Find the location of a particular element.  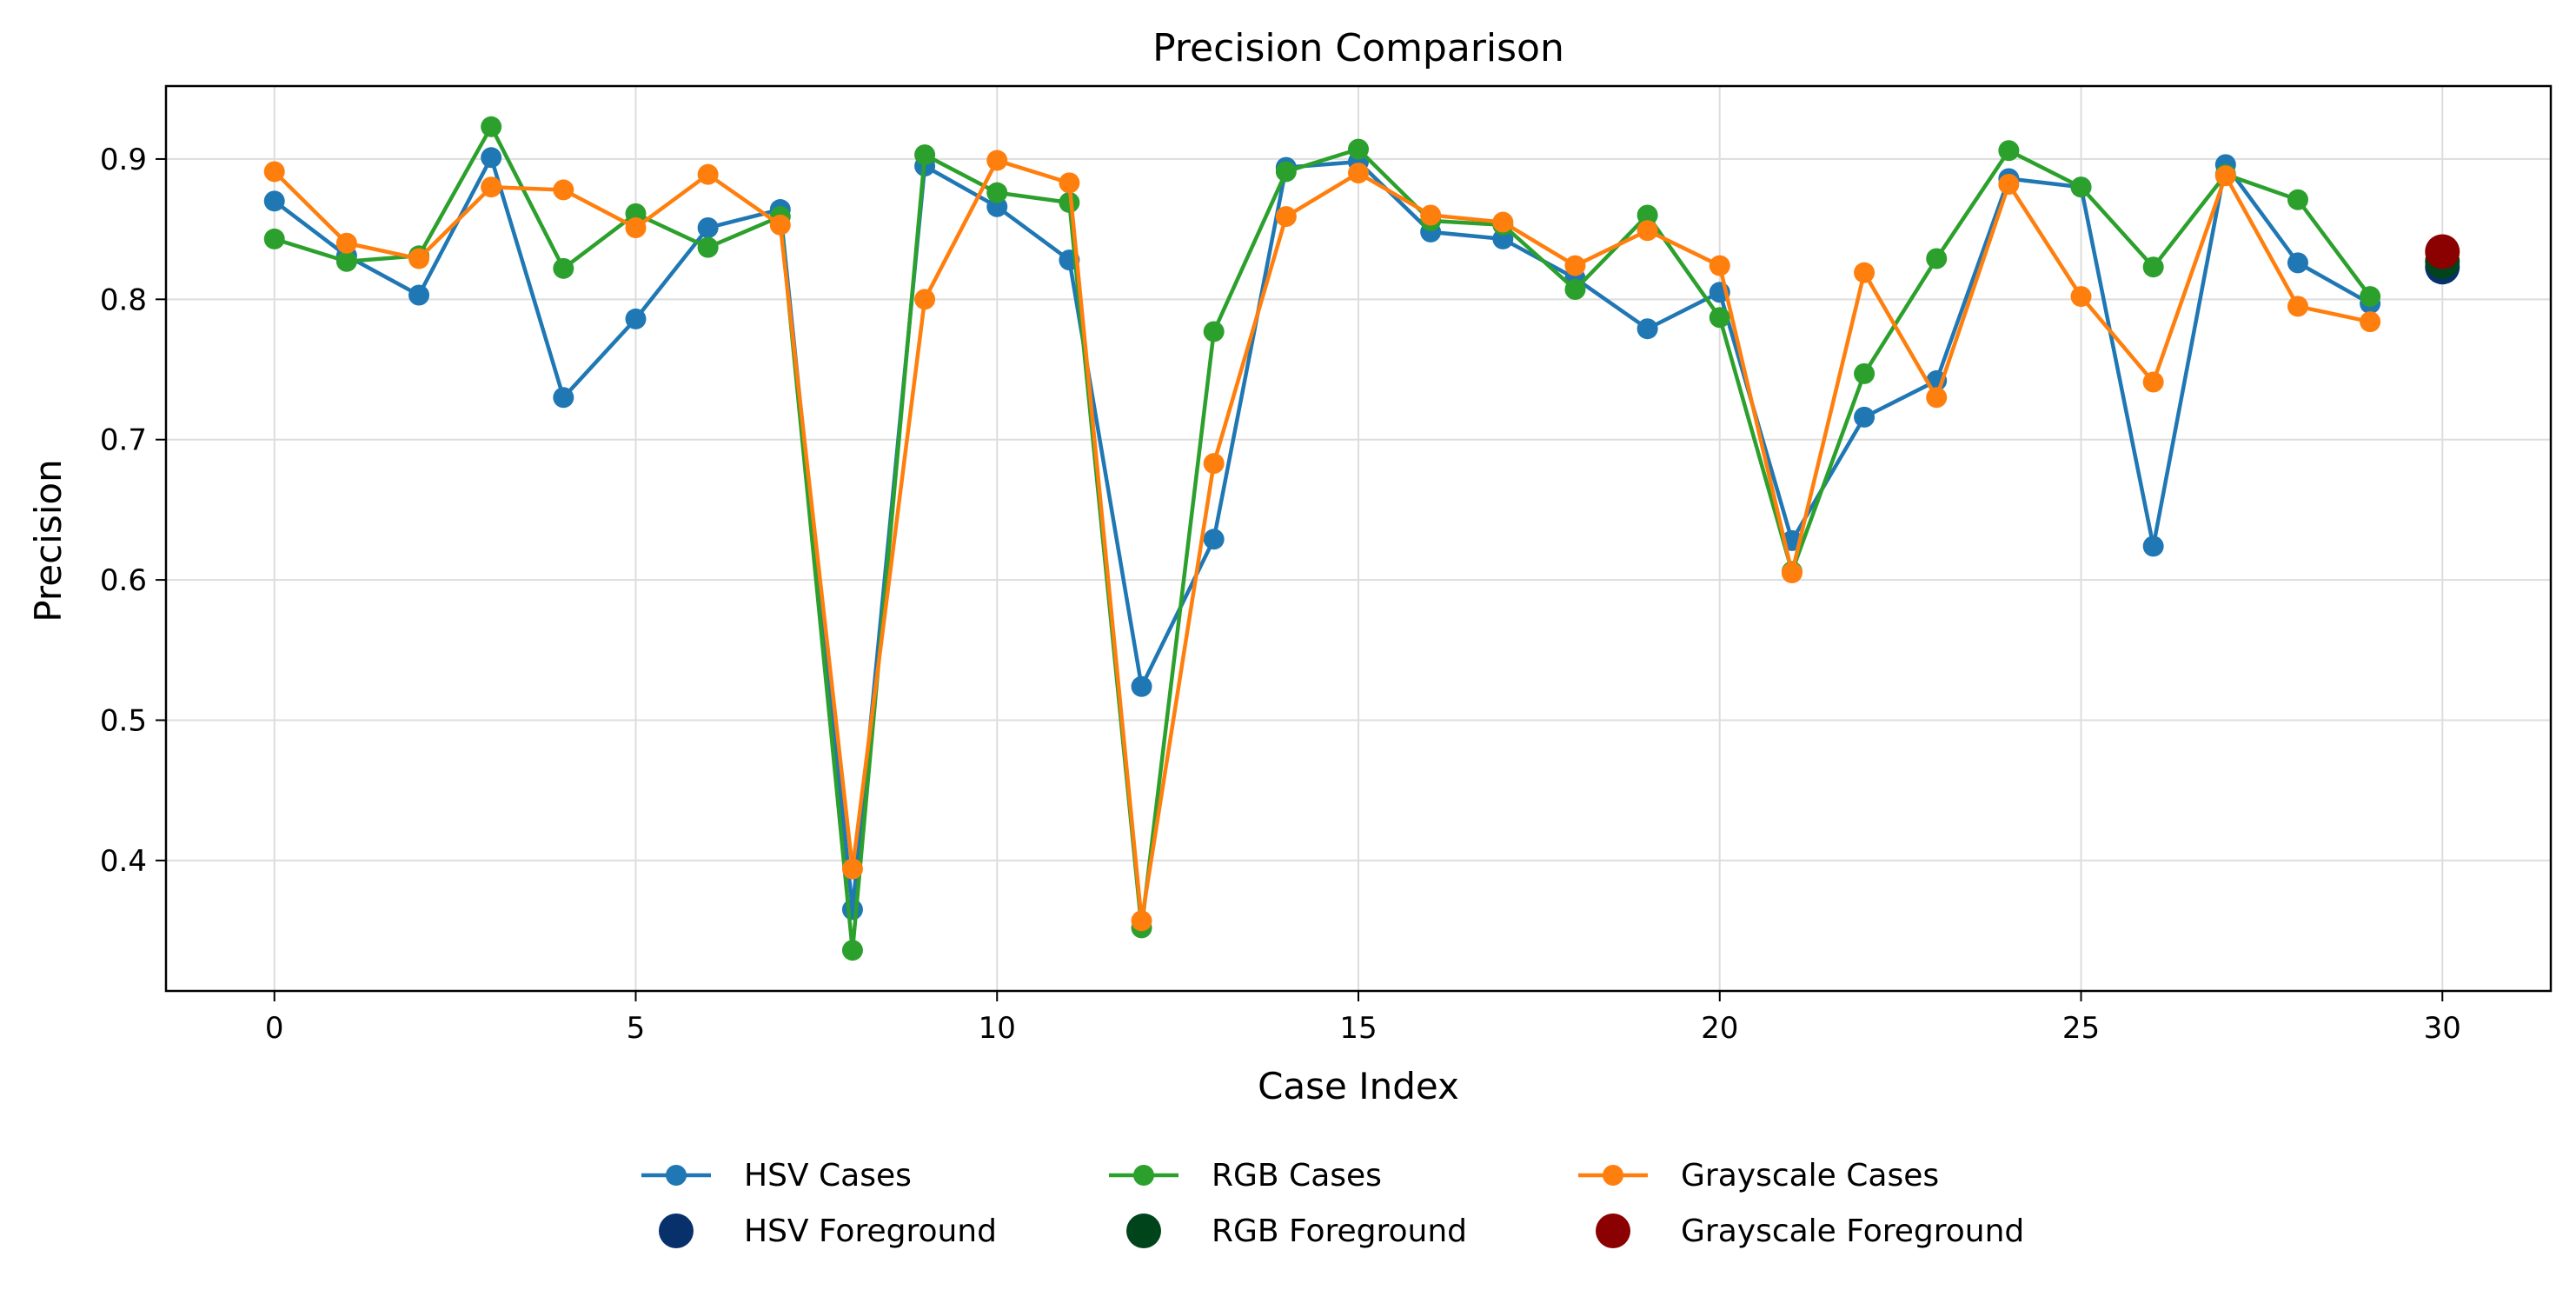

x-tick-label: 15 is located at coordinates (1358, 1028).